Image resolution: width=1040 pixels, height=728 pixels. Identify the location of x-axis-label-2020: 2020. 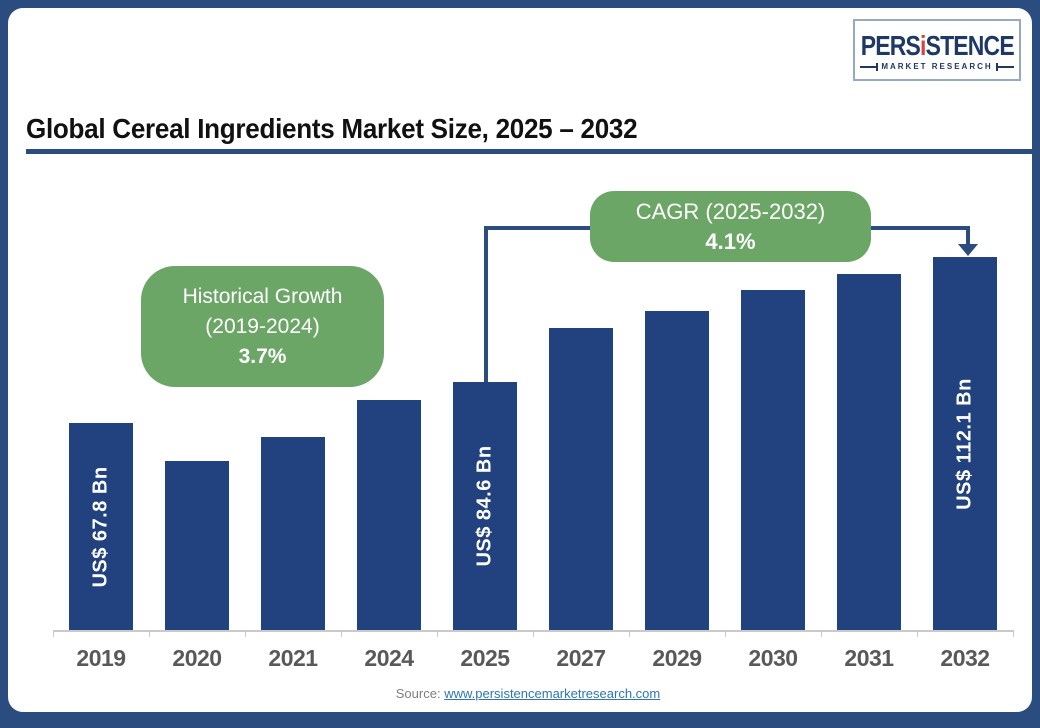
(197, 658).